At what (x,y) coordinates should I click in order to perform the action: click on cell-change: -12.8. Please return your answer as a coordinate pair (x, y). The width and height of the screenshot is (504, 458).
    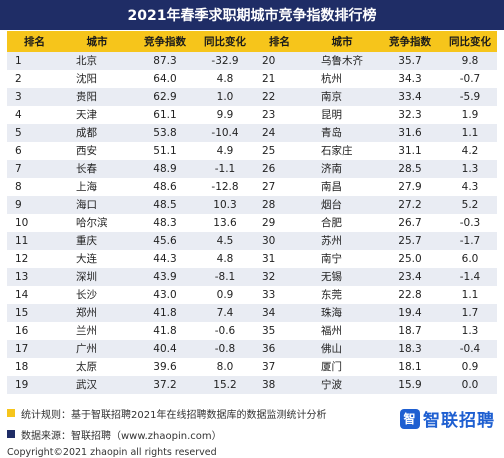
    Looking at the image, I should click on (225, 187).